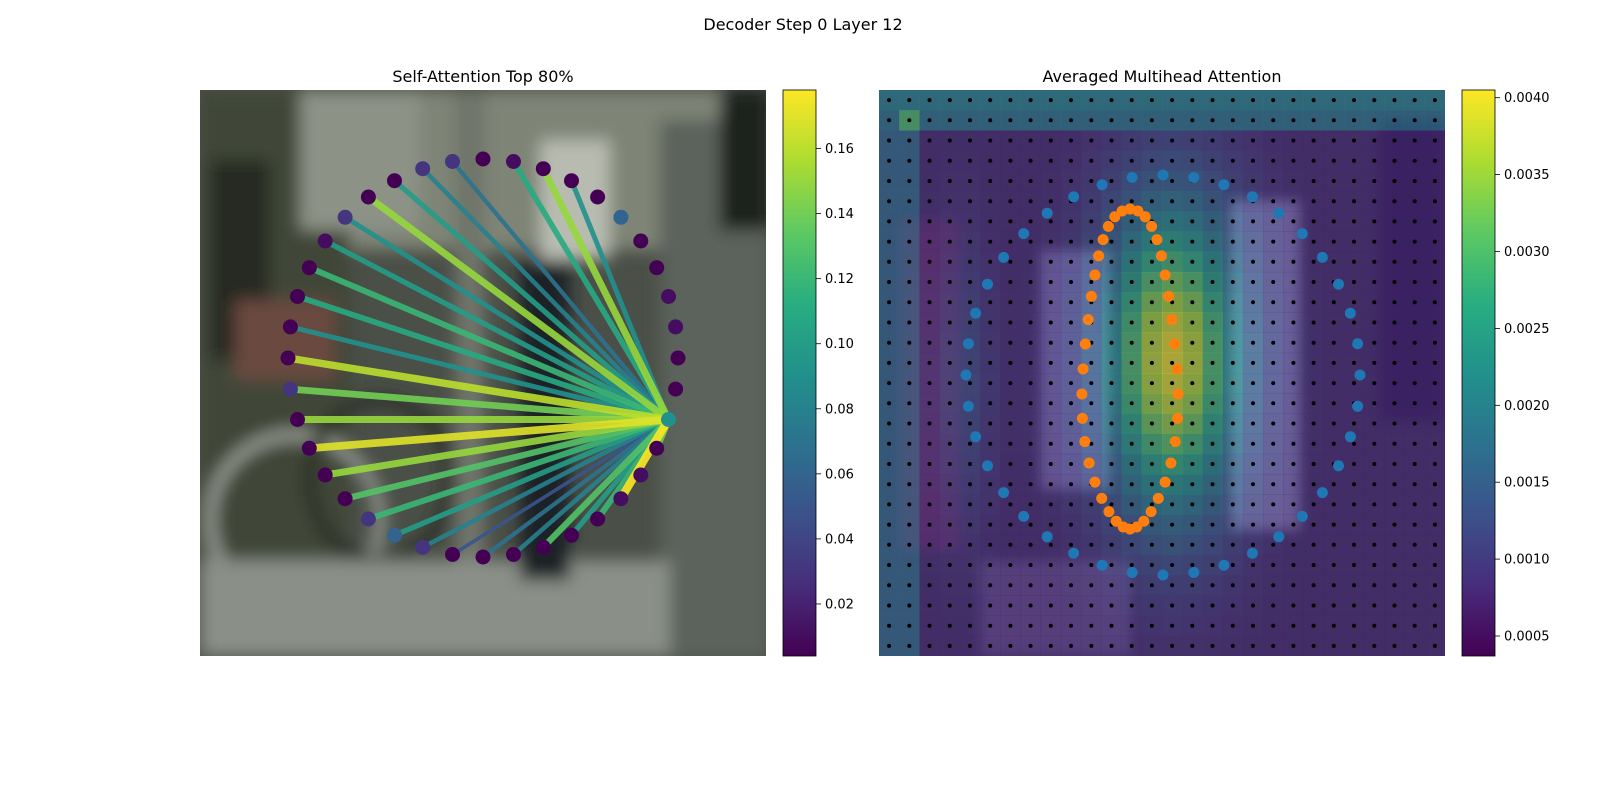  Describe the element at coordinates (839, 474) in the screenshot. I see `colorbar-tick-label: 0.06` at that location.